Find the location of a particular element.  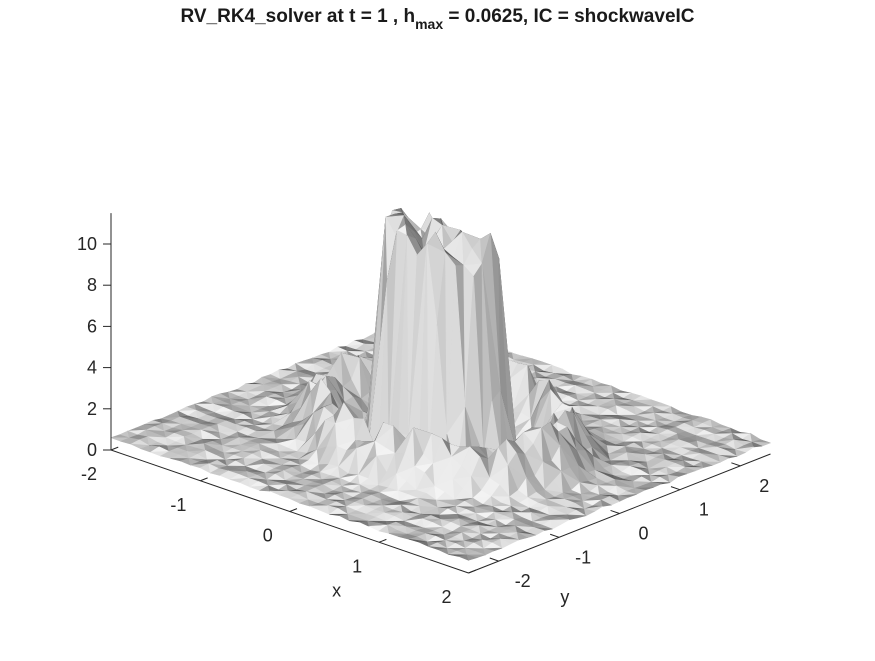

x-tick-label: 1 is located at coordinates (357, 566).